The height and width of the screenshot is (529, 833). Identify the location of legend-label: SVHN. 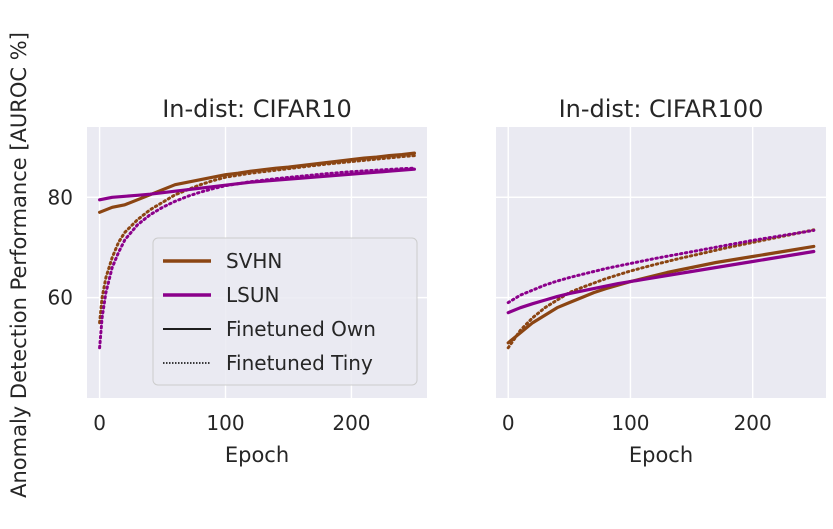
(254, 261).